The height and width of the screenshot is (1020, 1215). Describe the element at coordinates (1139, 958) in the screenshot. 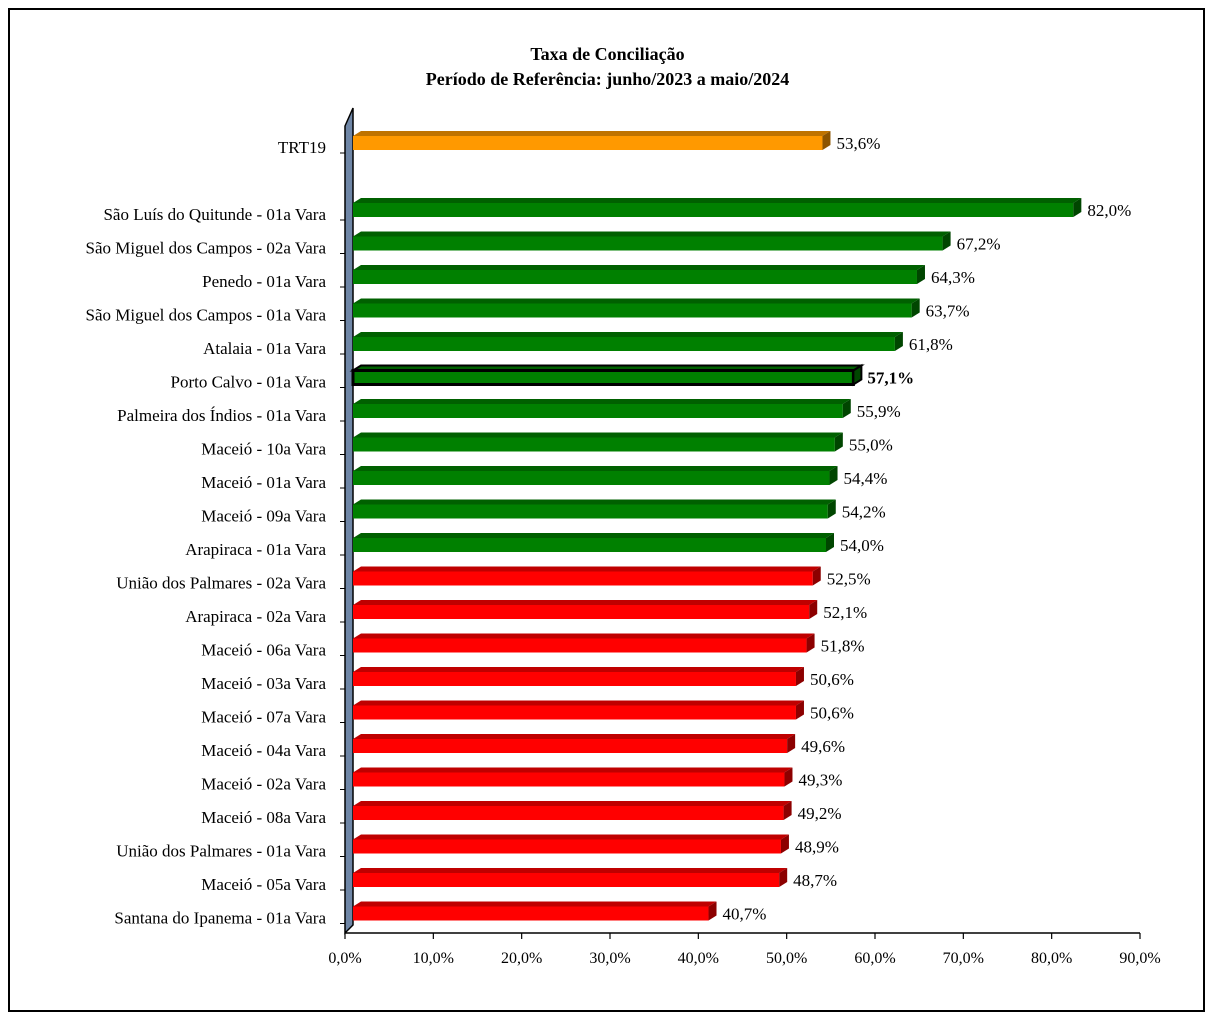

I see `x-tick-label: 90,0%` at that location.